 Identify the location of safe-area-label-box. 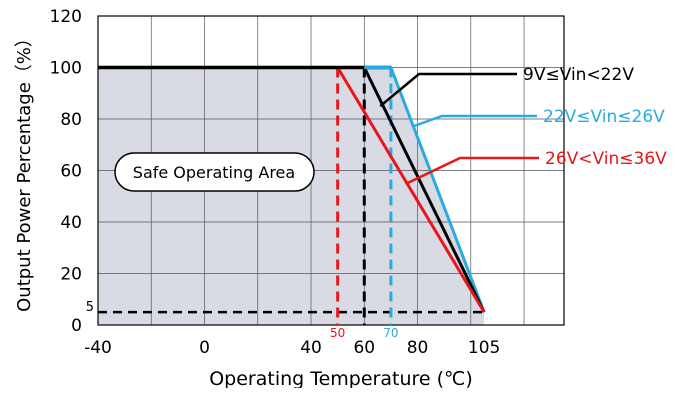
(214, 172).